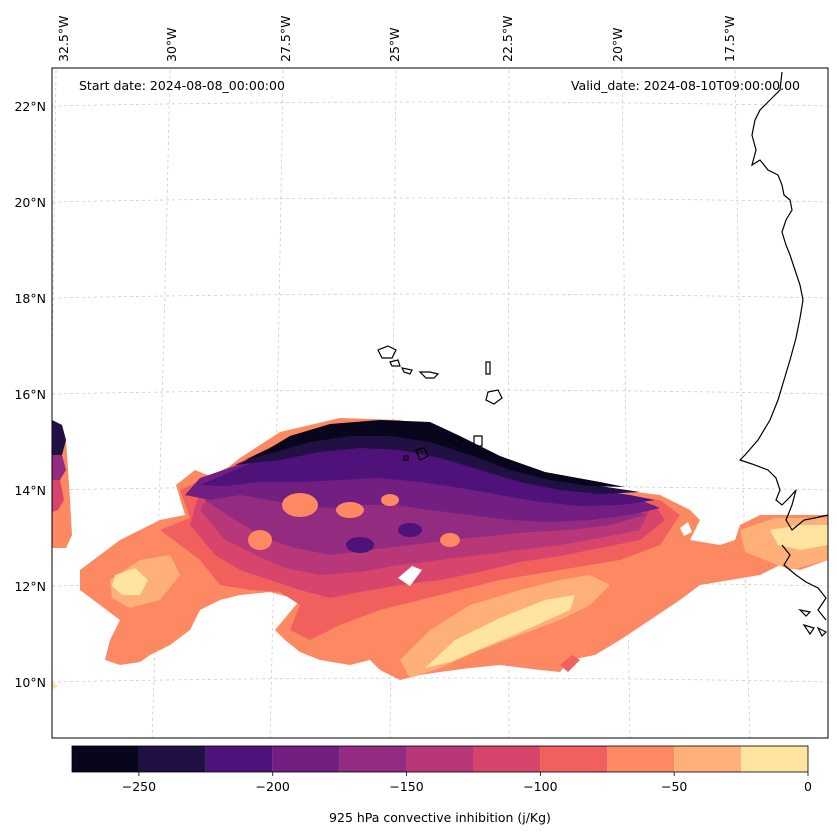  What do you see at coordinates (30, 298) in the screenshot?
I see `lat-label: 18°N` at bounding box center [30, 298].